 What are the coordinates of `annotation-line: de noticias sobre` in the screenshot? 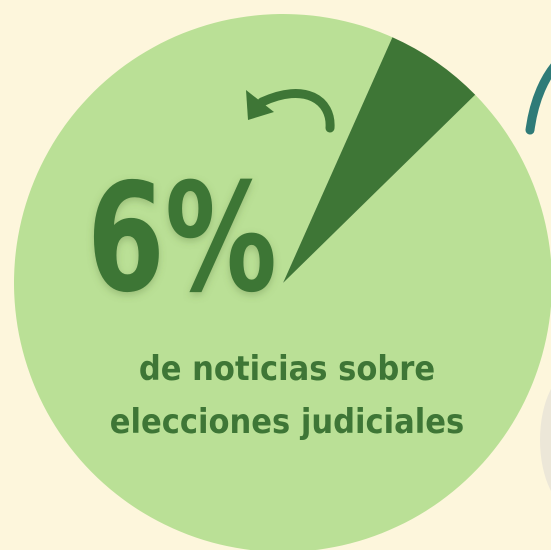 It's located at (287, 369).